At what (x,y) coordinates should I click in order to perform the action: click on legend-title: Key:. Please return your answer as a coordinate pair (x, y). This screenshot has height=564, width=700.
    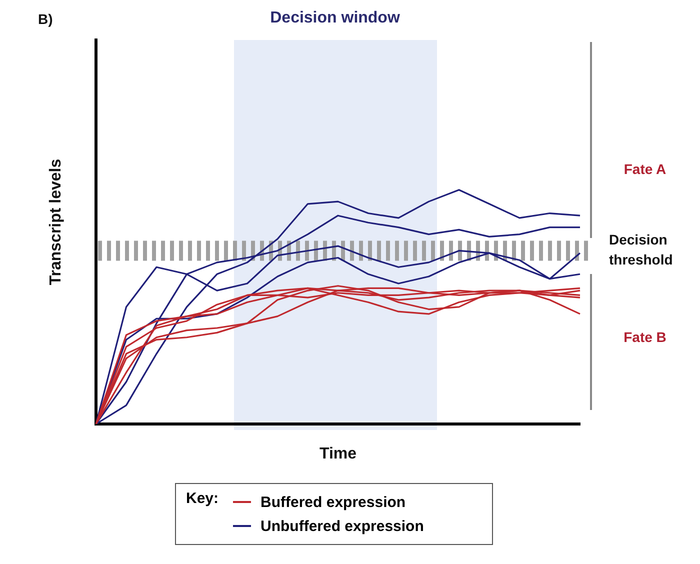
    Looking at the image, I should click on (202, 499).